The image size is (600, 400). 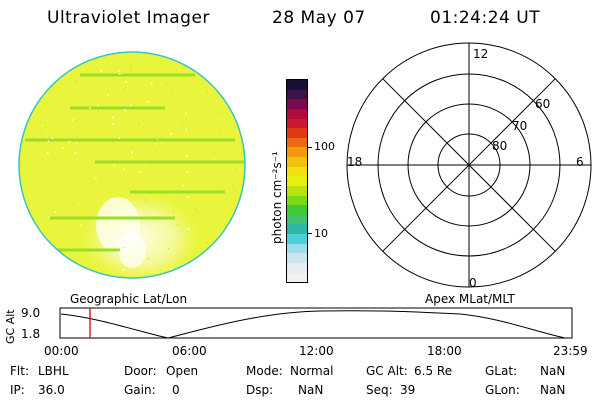 I want to click on ip-label: IP:, so click(x=17, y=390).